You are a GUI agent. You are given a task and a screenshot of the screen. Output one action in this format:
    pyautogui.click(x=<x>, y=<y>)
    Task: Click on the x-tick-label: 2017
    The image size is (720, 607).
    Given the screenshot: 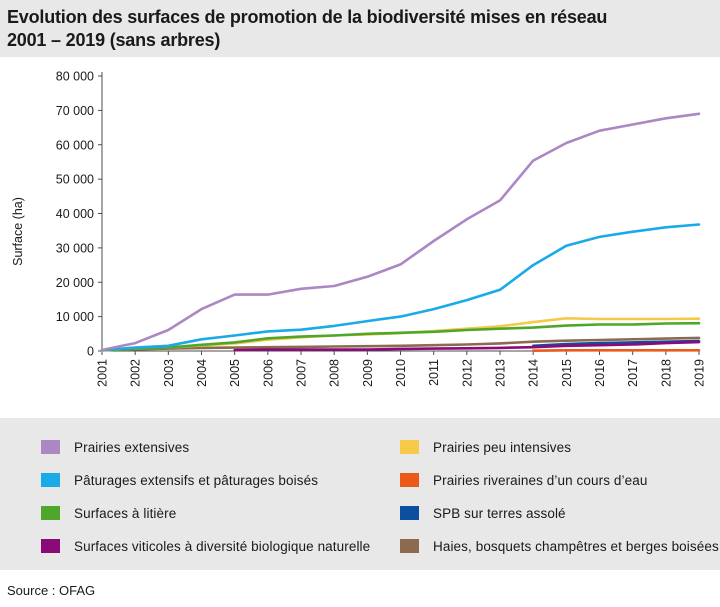 What is the action you would take?
    pyautogui.click(x=633, y=373)
    